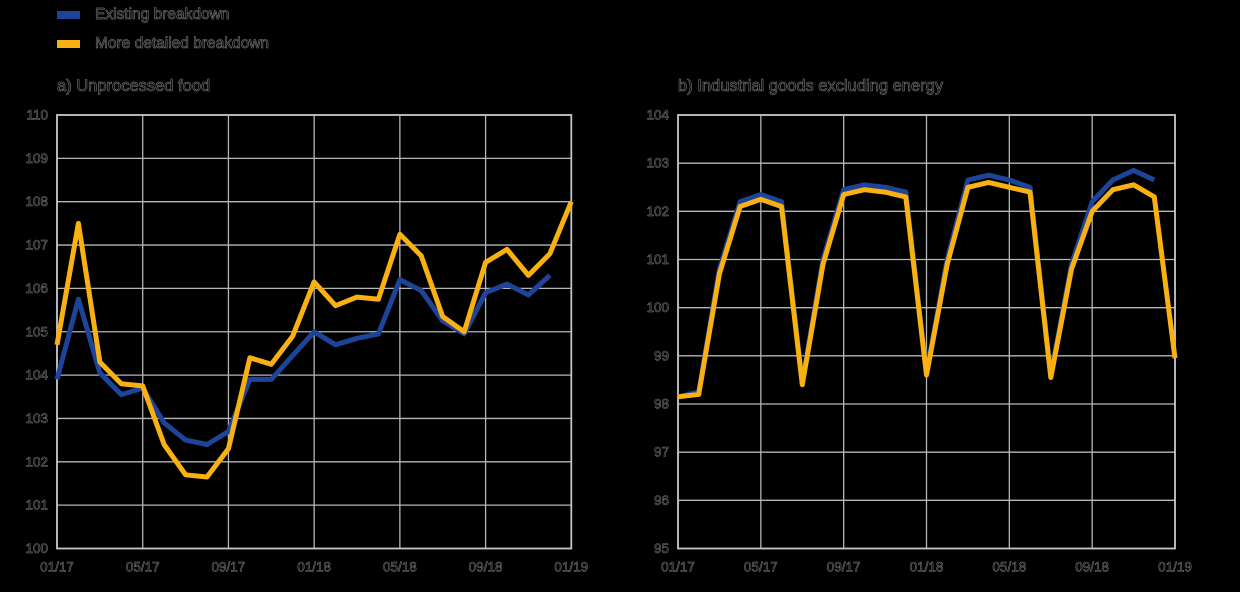 This screenshot has height=592, width=1240. What do you see at coordinates (811, 86) in the screenshot?
I see `panel-b-title: b) Industrial goods excluding energy` at bounding box center [811, 86].